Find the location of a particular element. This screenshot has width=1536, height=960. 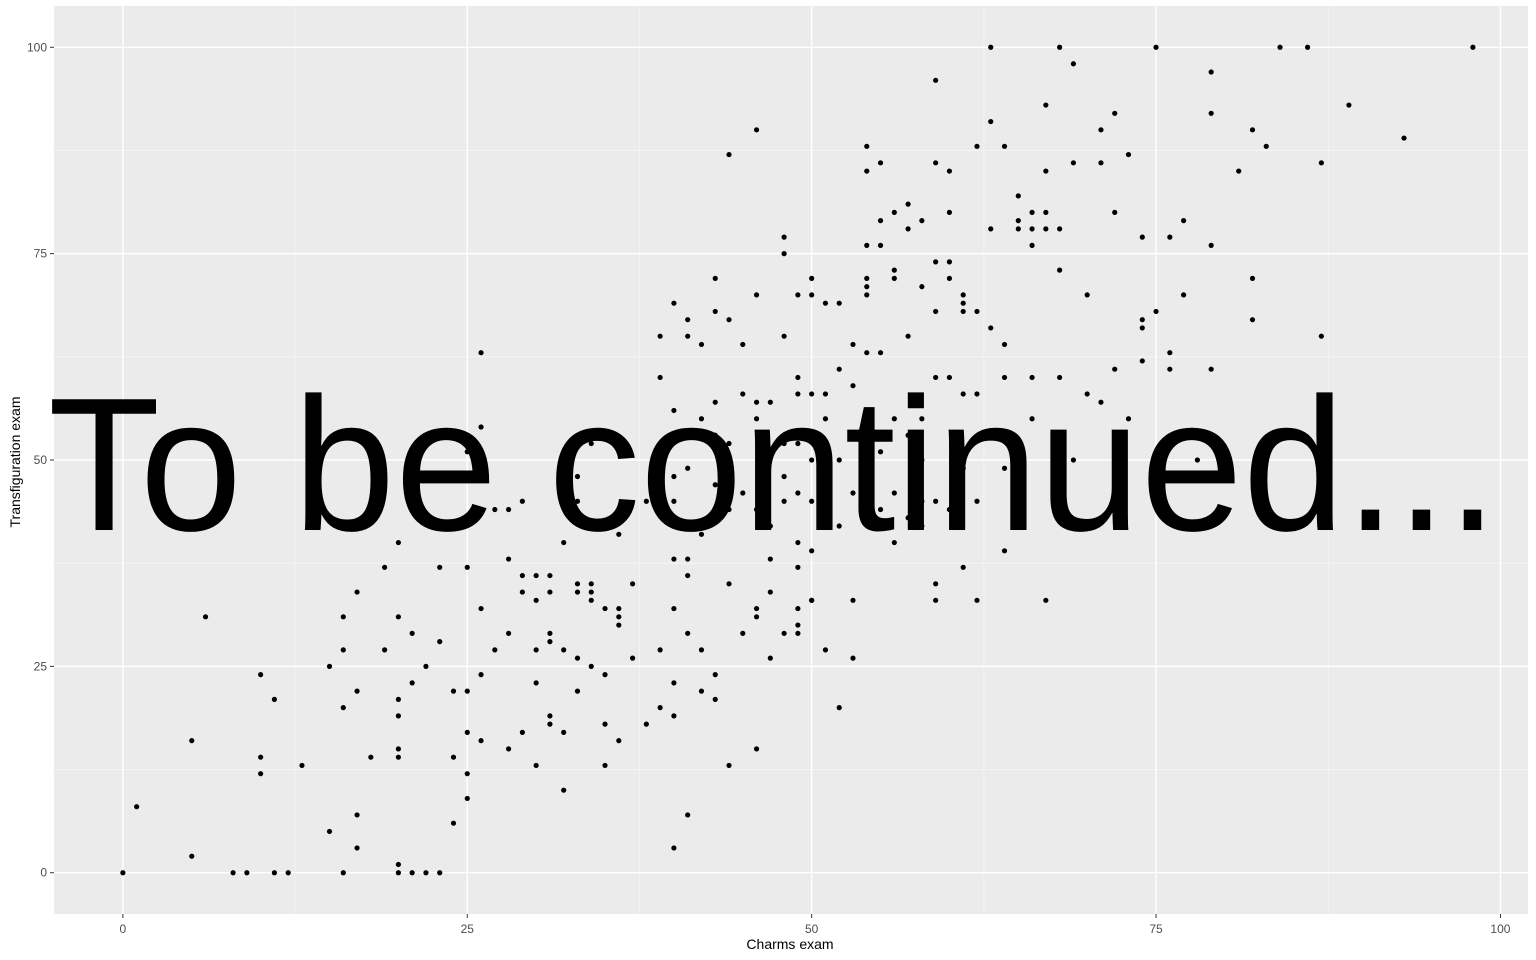

x-tick-label: 75 is located at coordinates (1156, 929).